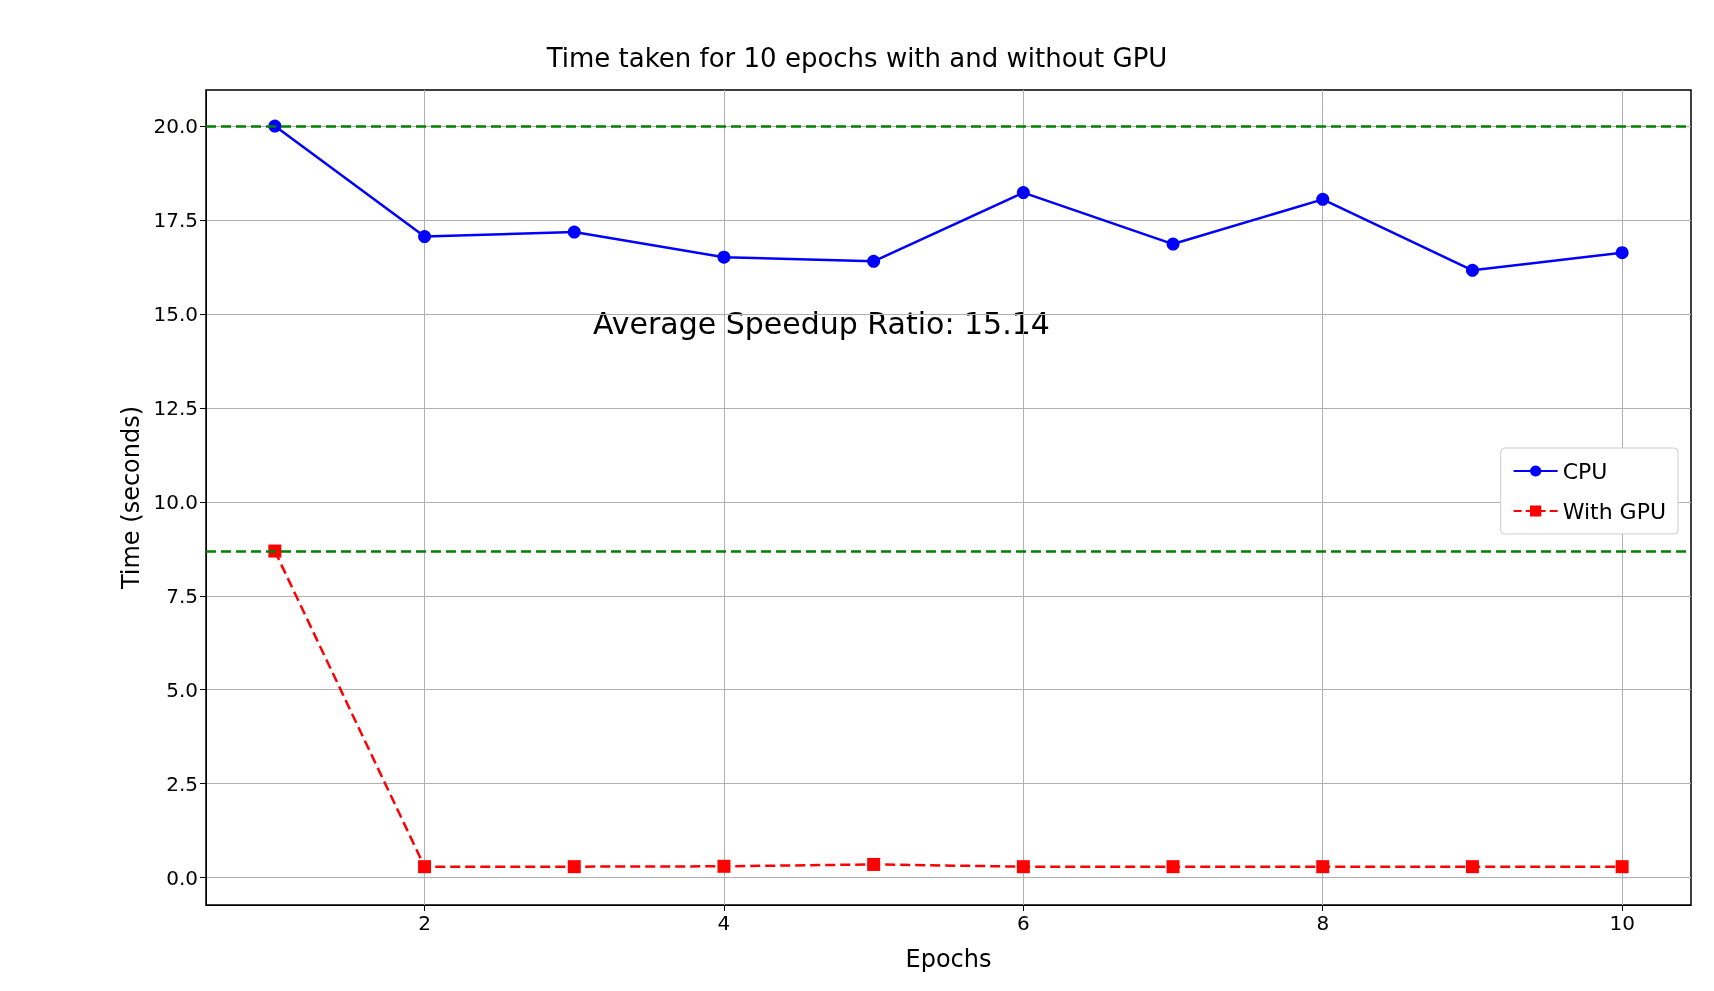 The image size is (1714, 991). I want to click on legend-label: CPU, so click(1585, 471).